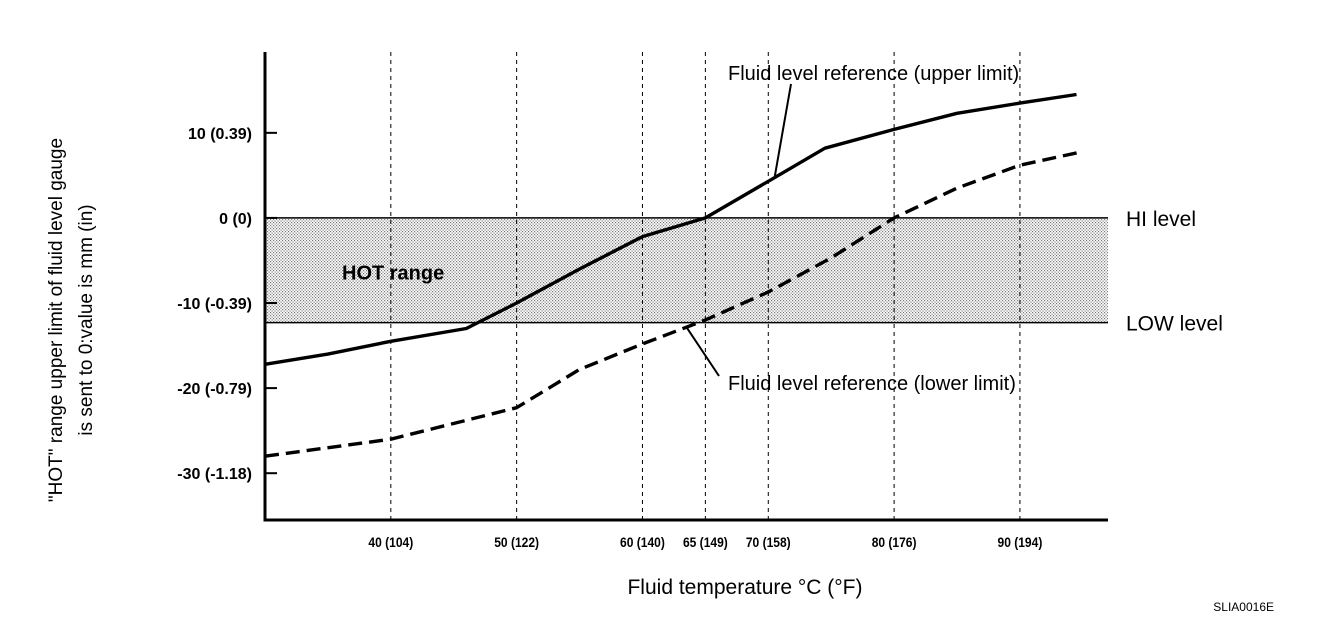  I want to click on x-tick-label: 70 (158), so click(768, 542).